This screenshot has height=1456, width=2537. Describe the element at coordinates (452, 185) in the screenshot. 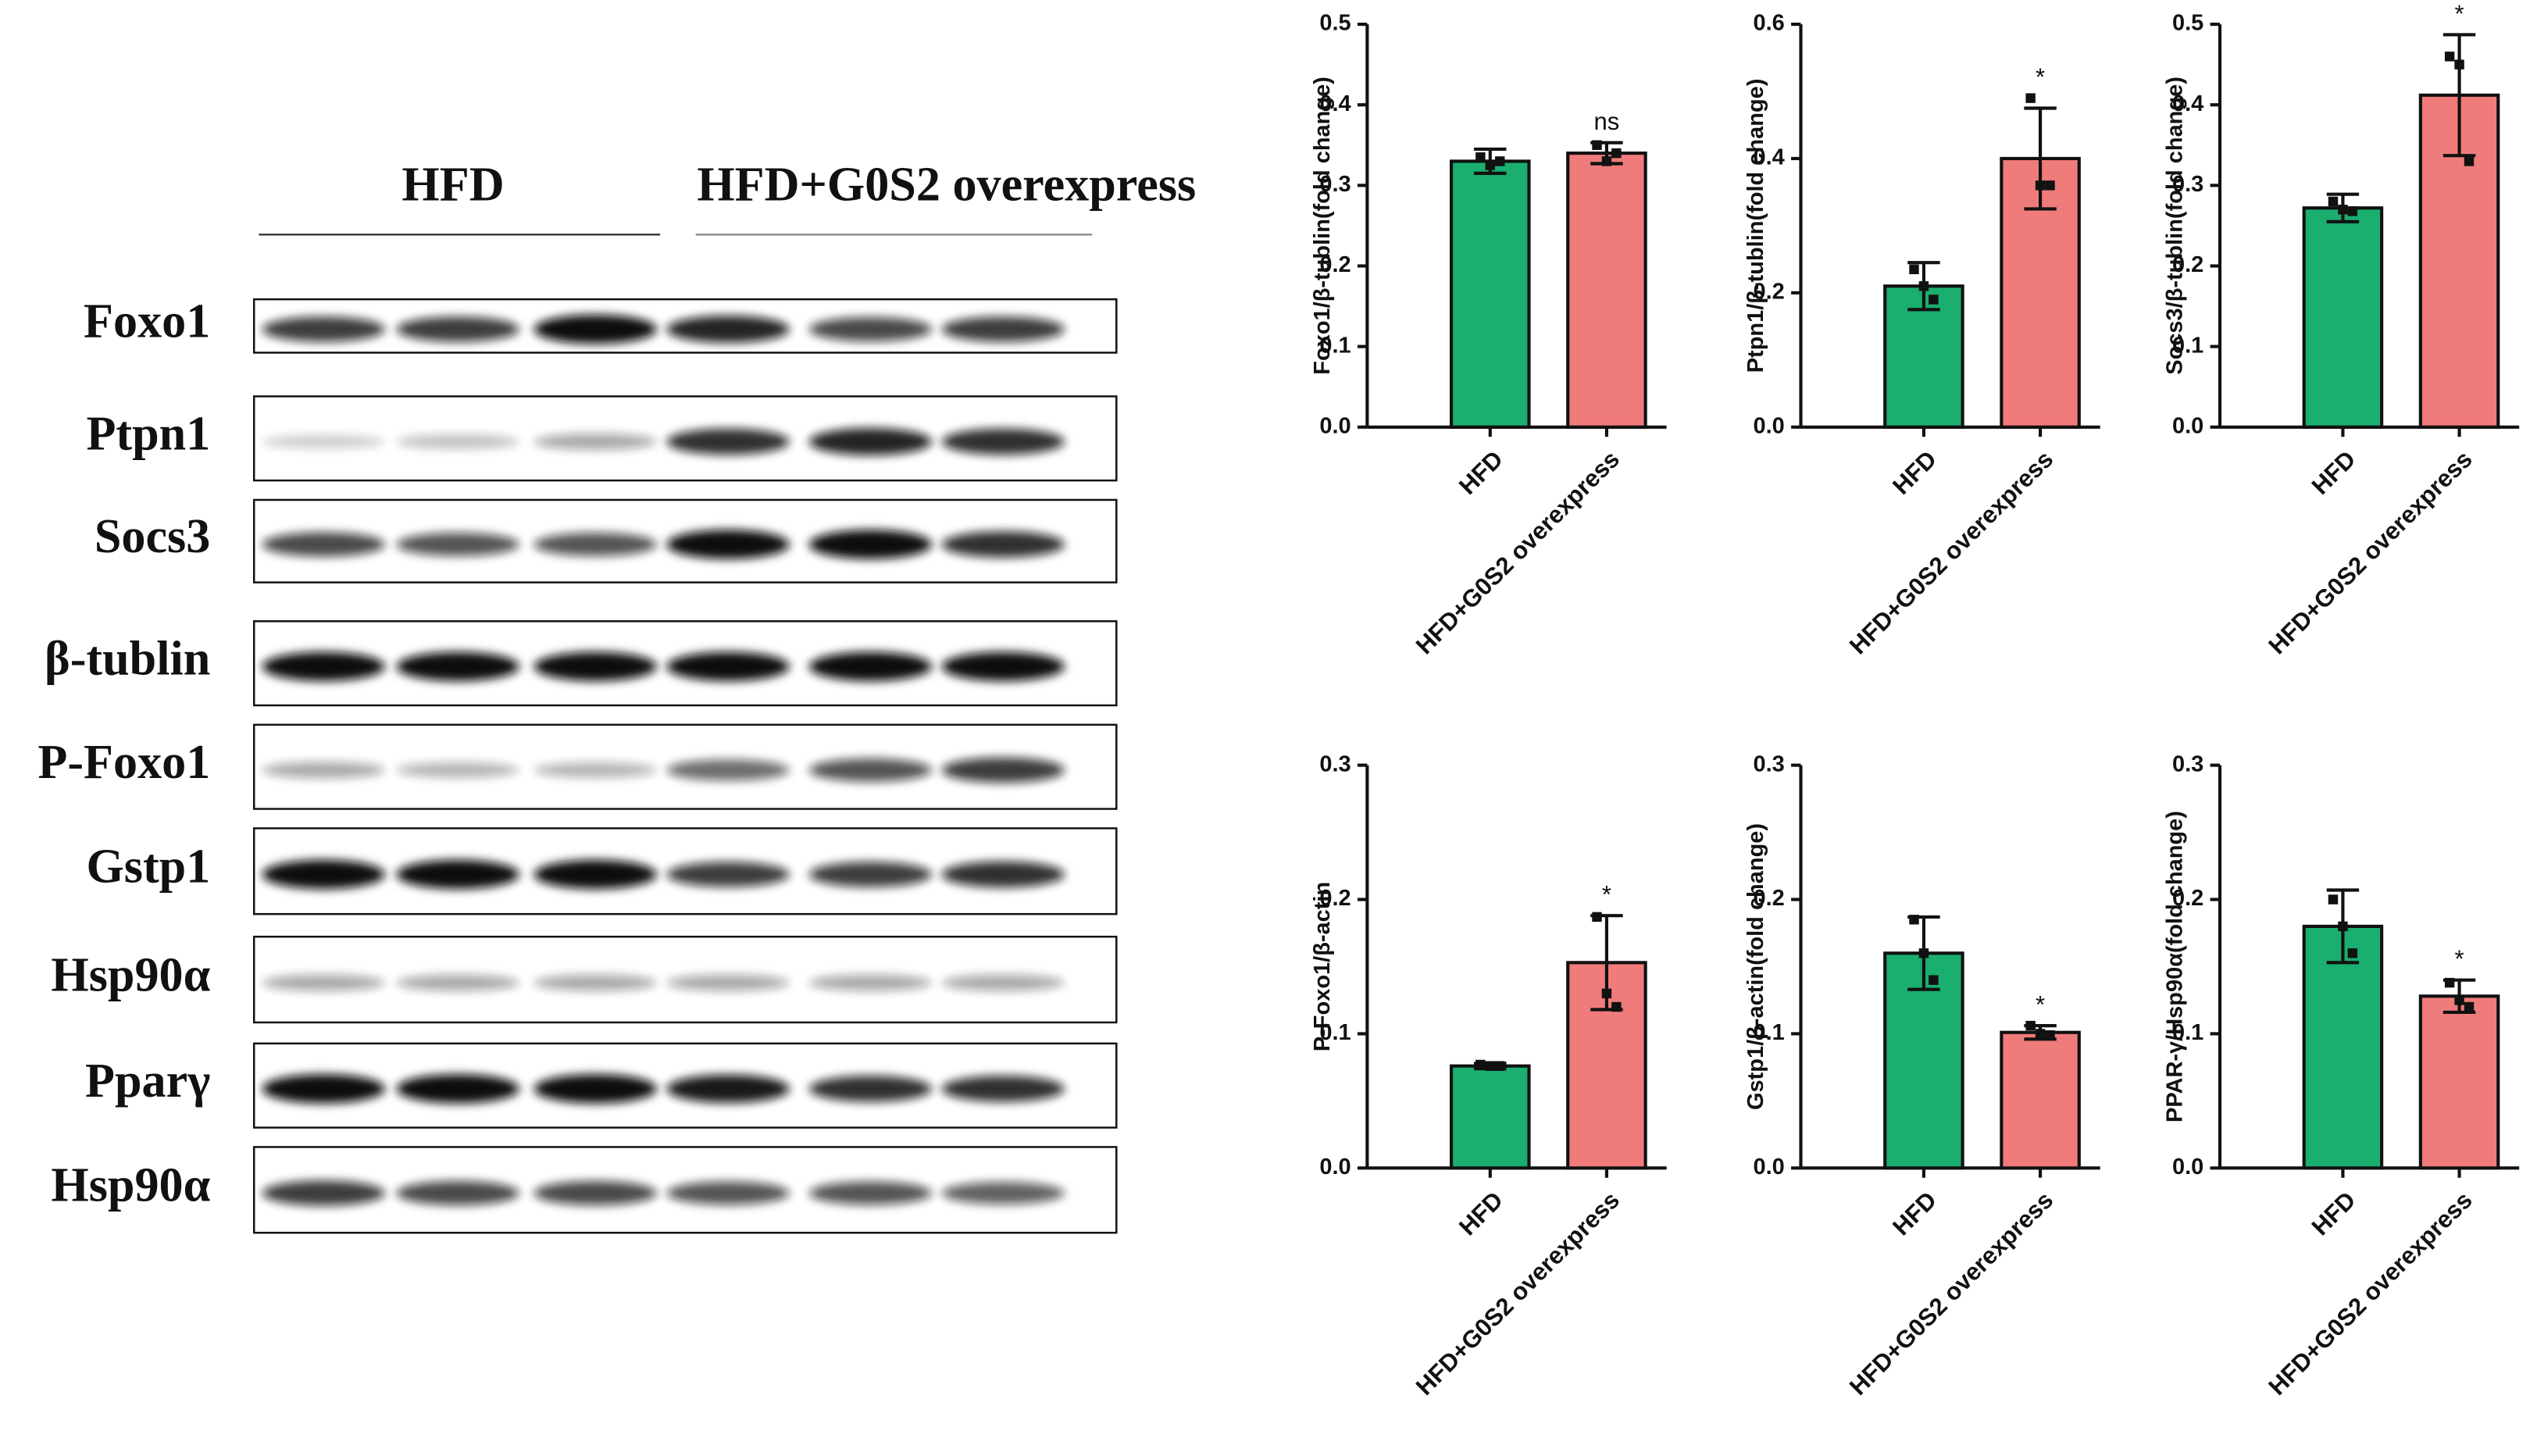

I see `group-label: HFD` at that location.